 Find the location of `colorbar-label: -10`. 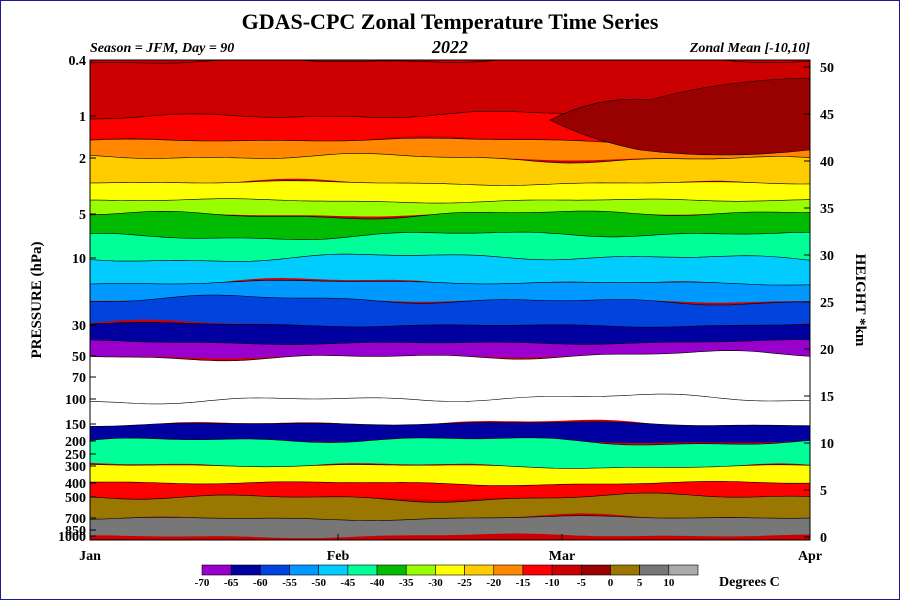

colorbar-label: -10 is located at coordinates (552, 583).